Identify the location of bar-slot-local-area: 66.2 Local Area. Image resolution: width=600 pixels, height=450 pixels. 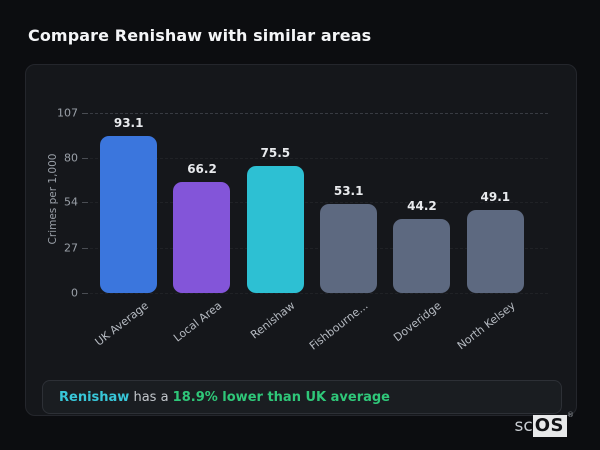
(201, 229).